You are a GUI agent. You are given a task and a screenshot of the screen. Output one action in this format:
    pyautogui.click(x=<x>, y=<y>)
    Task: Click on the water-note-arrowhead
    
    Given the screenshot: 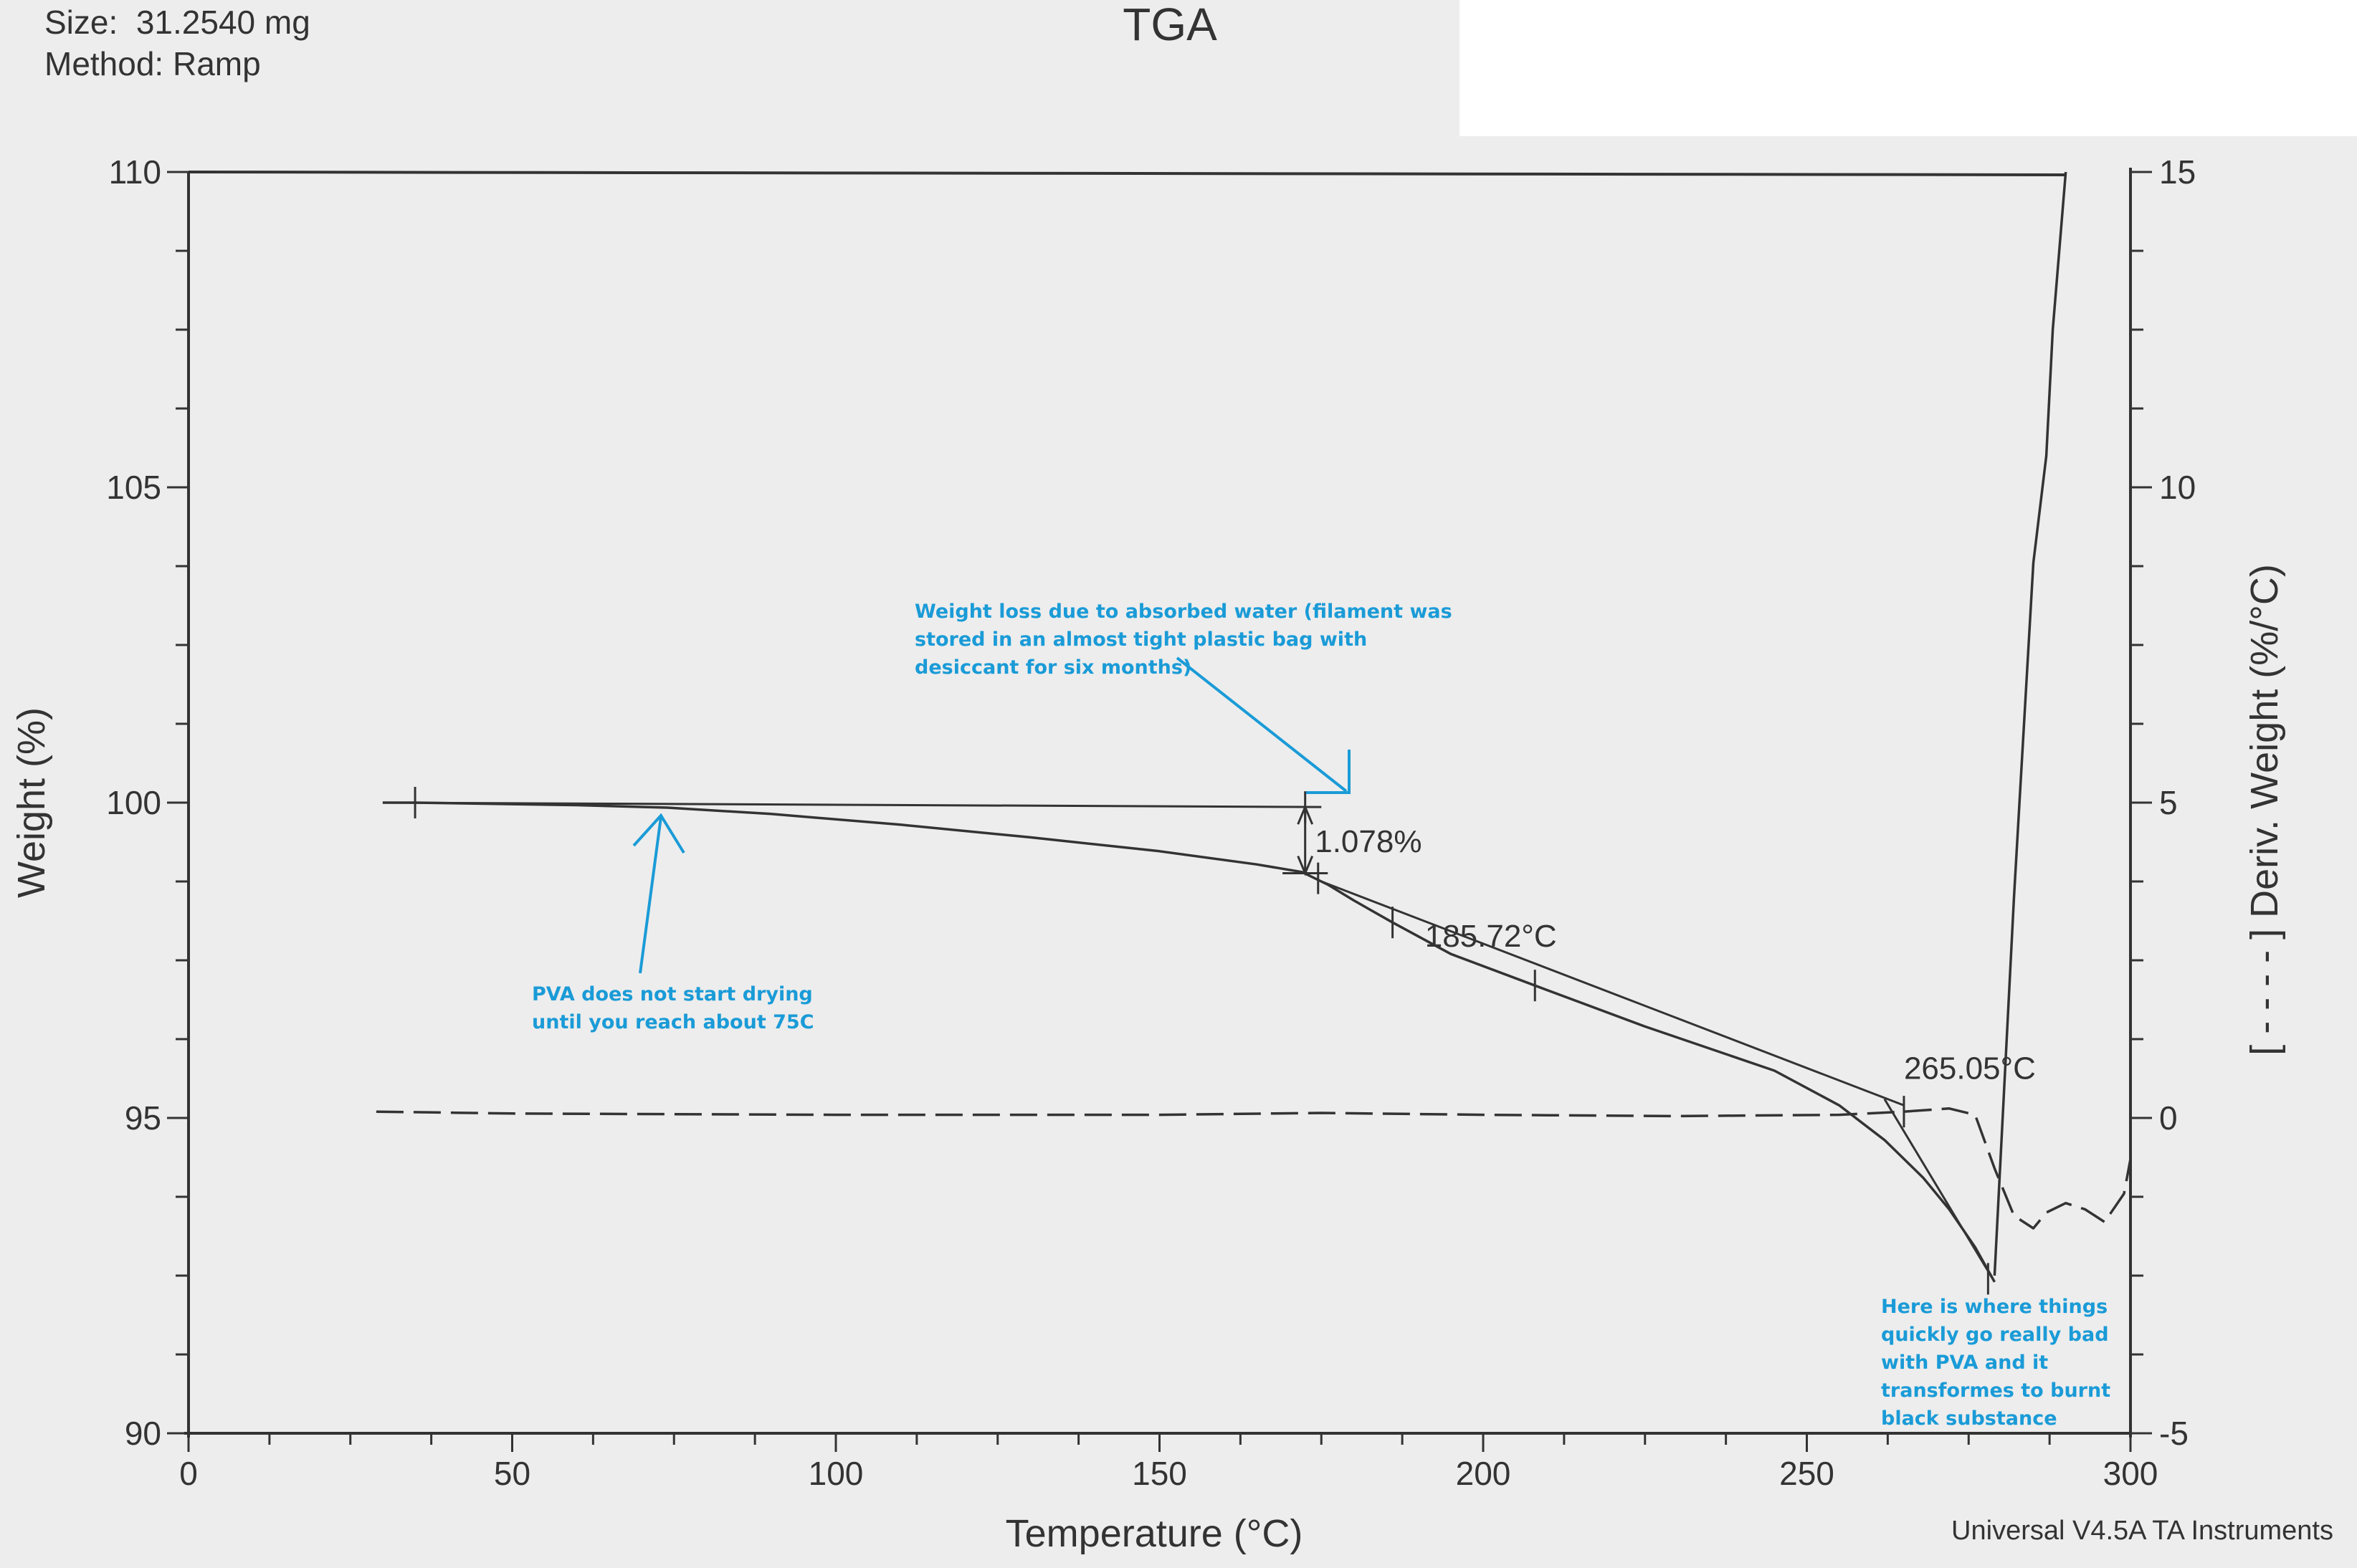 What is the action you would take?
    pyautogui.click(x=1328, y=772)
    